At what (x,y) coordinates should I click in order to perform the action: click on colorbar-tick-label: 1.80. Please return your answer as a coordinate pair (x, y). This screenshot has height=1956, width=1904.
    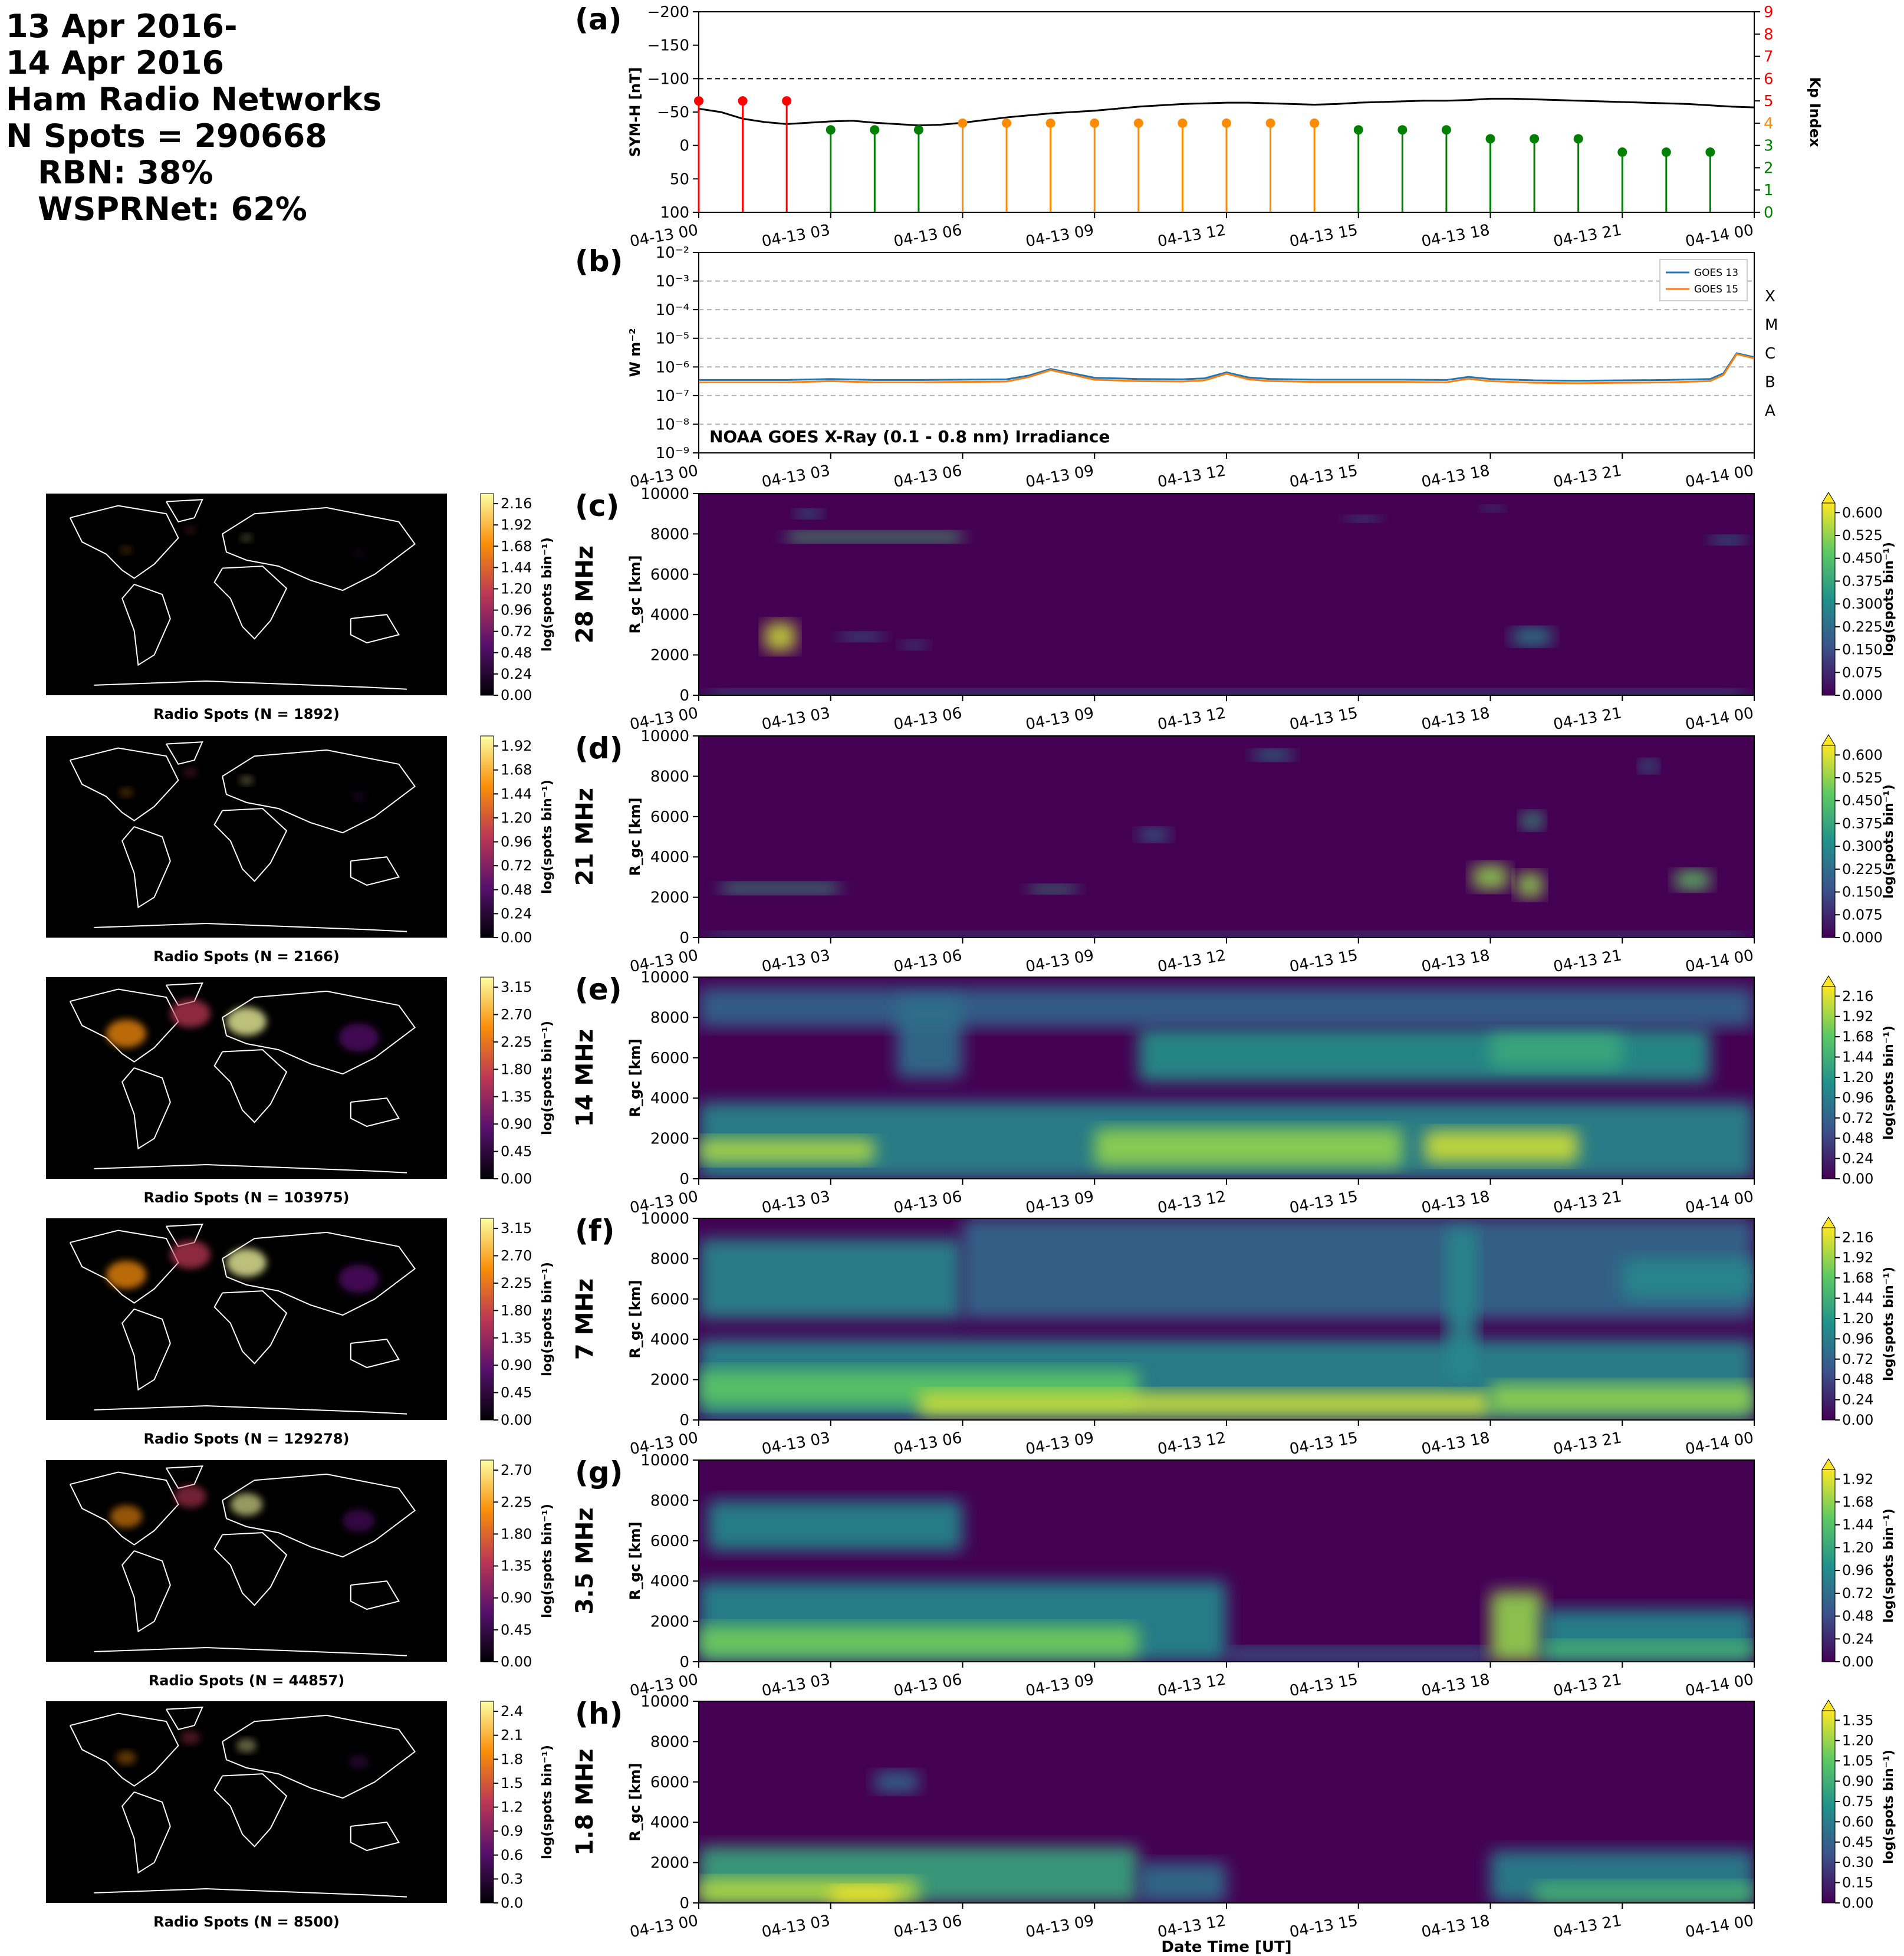
    Looking at the image, I should click on (516, 1311).